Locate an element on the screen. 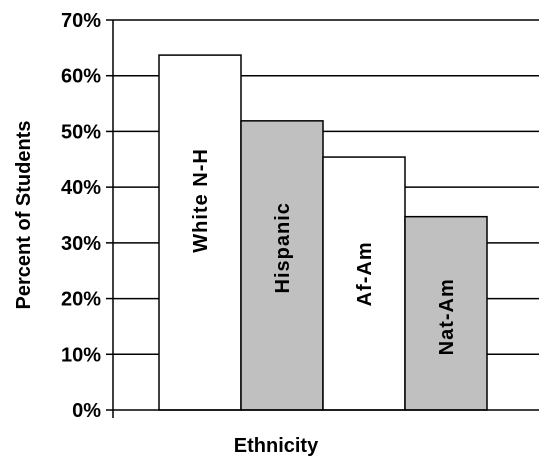  y-tick-label: 60% is located at coordinates (81, 77).